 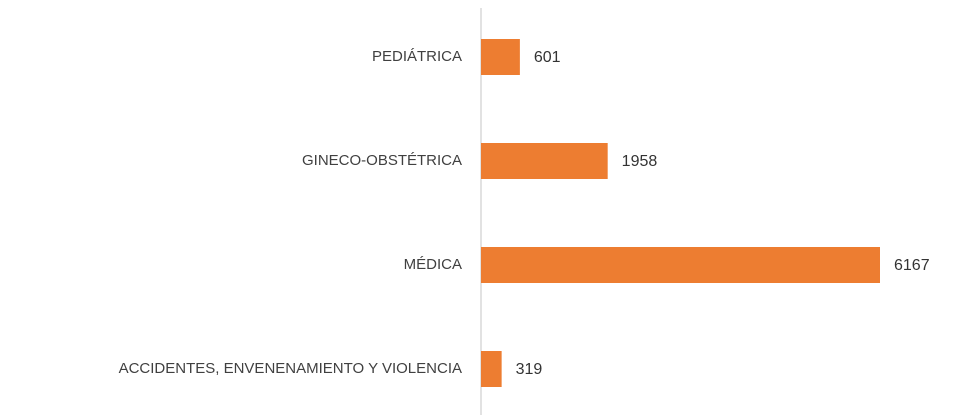 What do you see at coordinates (382, 160) in the screenshot?
I see `category-label: GINECO-OBSTÉTRICA` at bounding box center [382, 160].